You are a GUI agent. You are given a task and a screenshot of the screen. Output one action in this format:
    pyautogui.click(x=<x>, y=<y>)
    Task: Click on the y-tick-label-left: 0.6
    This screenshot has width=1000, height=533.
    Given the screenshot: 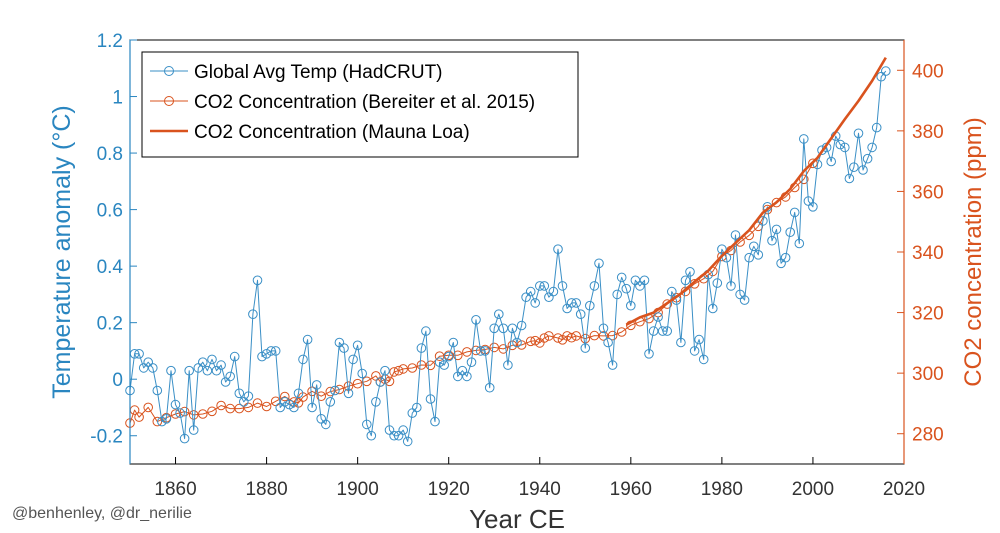 What is the action you would take?
    pyautogui.click(x=110, y=211)
    